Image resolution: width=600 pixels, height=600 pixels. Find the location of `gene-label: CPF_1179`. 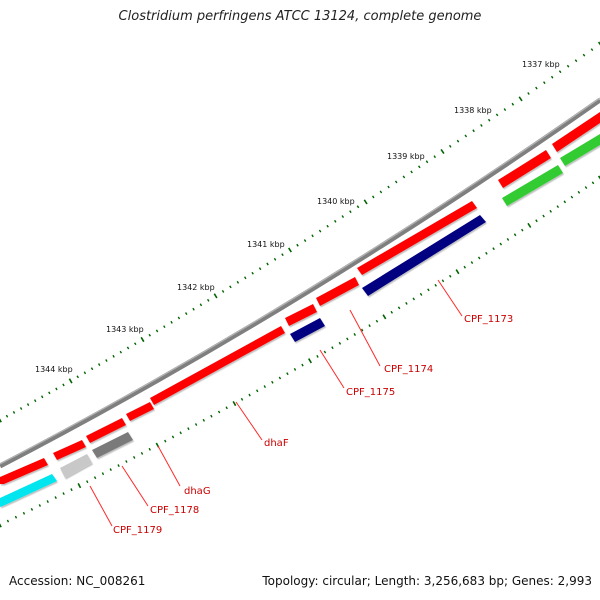

gene-label: CPF_1179 is located at coordinates (137, 530).